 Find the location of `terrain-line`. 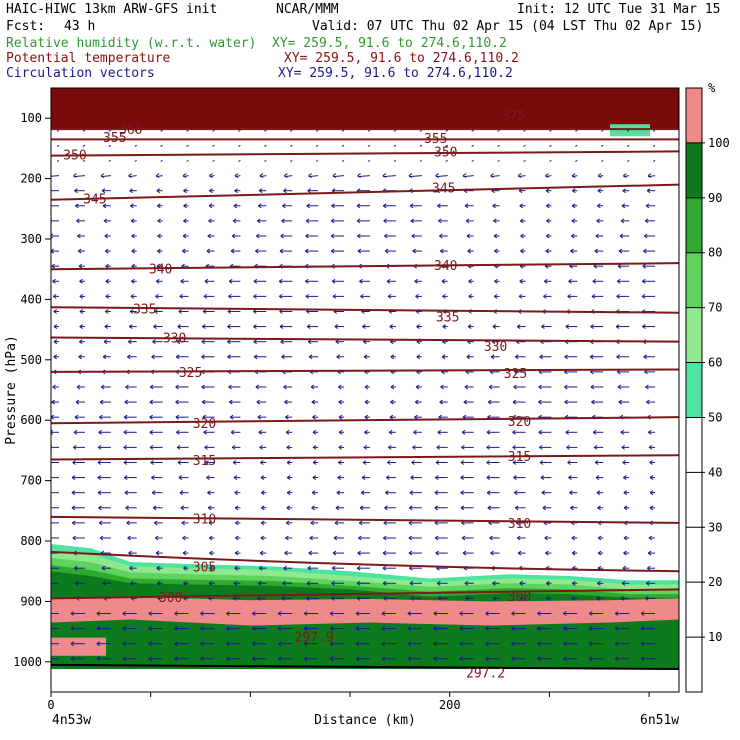

terrain-line is located at coordinates (365, 667).